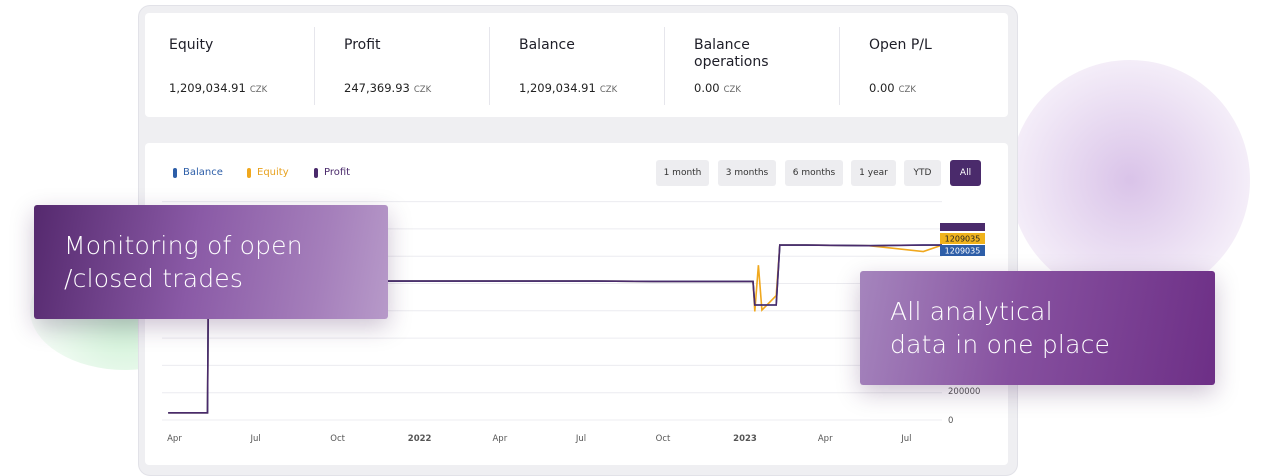  I want to click on timeframe-3-months-button: 3 months, so click(747, 173).